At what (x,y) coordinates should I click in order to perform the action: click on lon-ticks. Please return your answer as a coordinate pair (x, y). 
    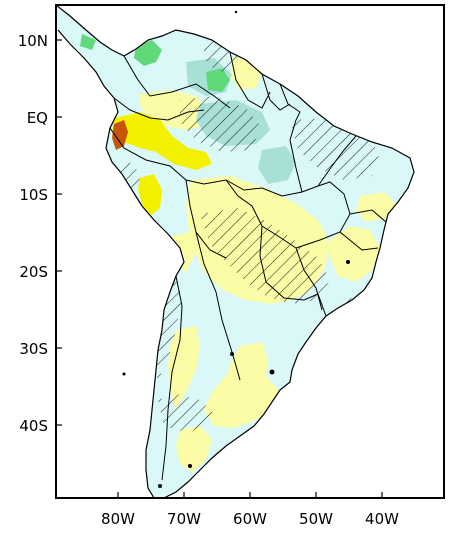
    Looking at the image, I should click on (250, 495).